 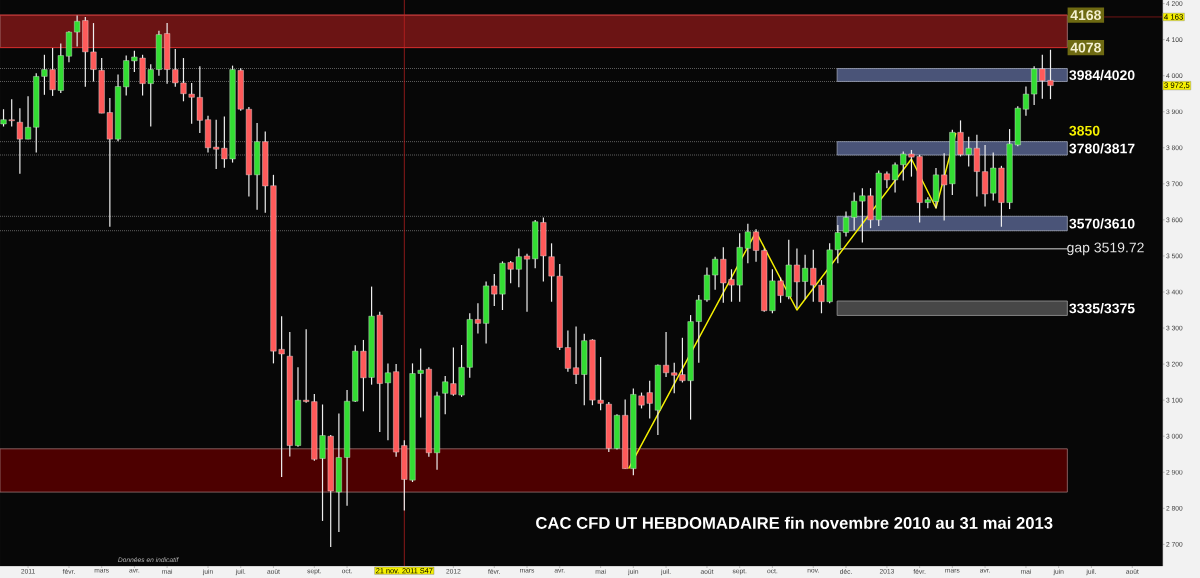 I want to click on band-label: 3984/4020, so click(x=1102, y=75).